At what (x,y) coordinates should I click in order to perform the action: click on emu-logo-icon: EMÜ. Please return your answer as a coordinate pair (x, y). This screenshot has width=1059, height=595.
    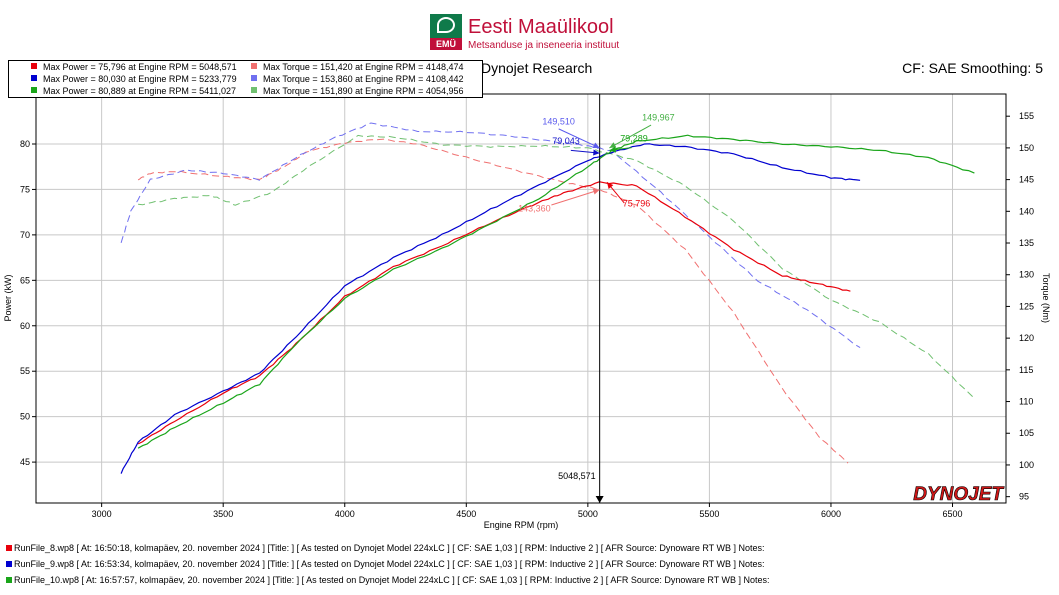
    Looking at the image, I should click on (446, 32).